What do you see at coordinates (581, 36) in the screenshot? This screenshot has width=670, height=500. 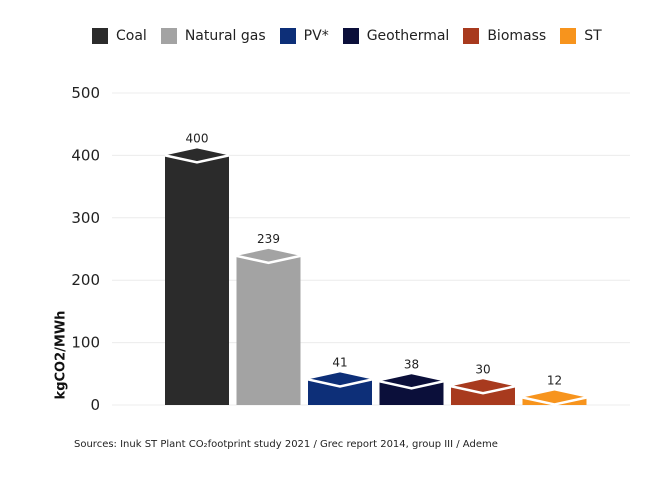 I see `legend-item-5: ST` at bounding box center [581, 36].